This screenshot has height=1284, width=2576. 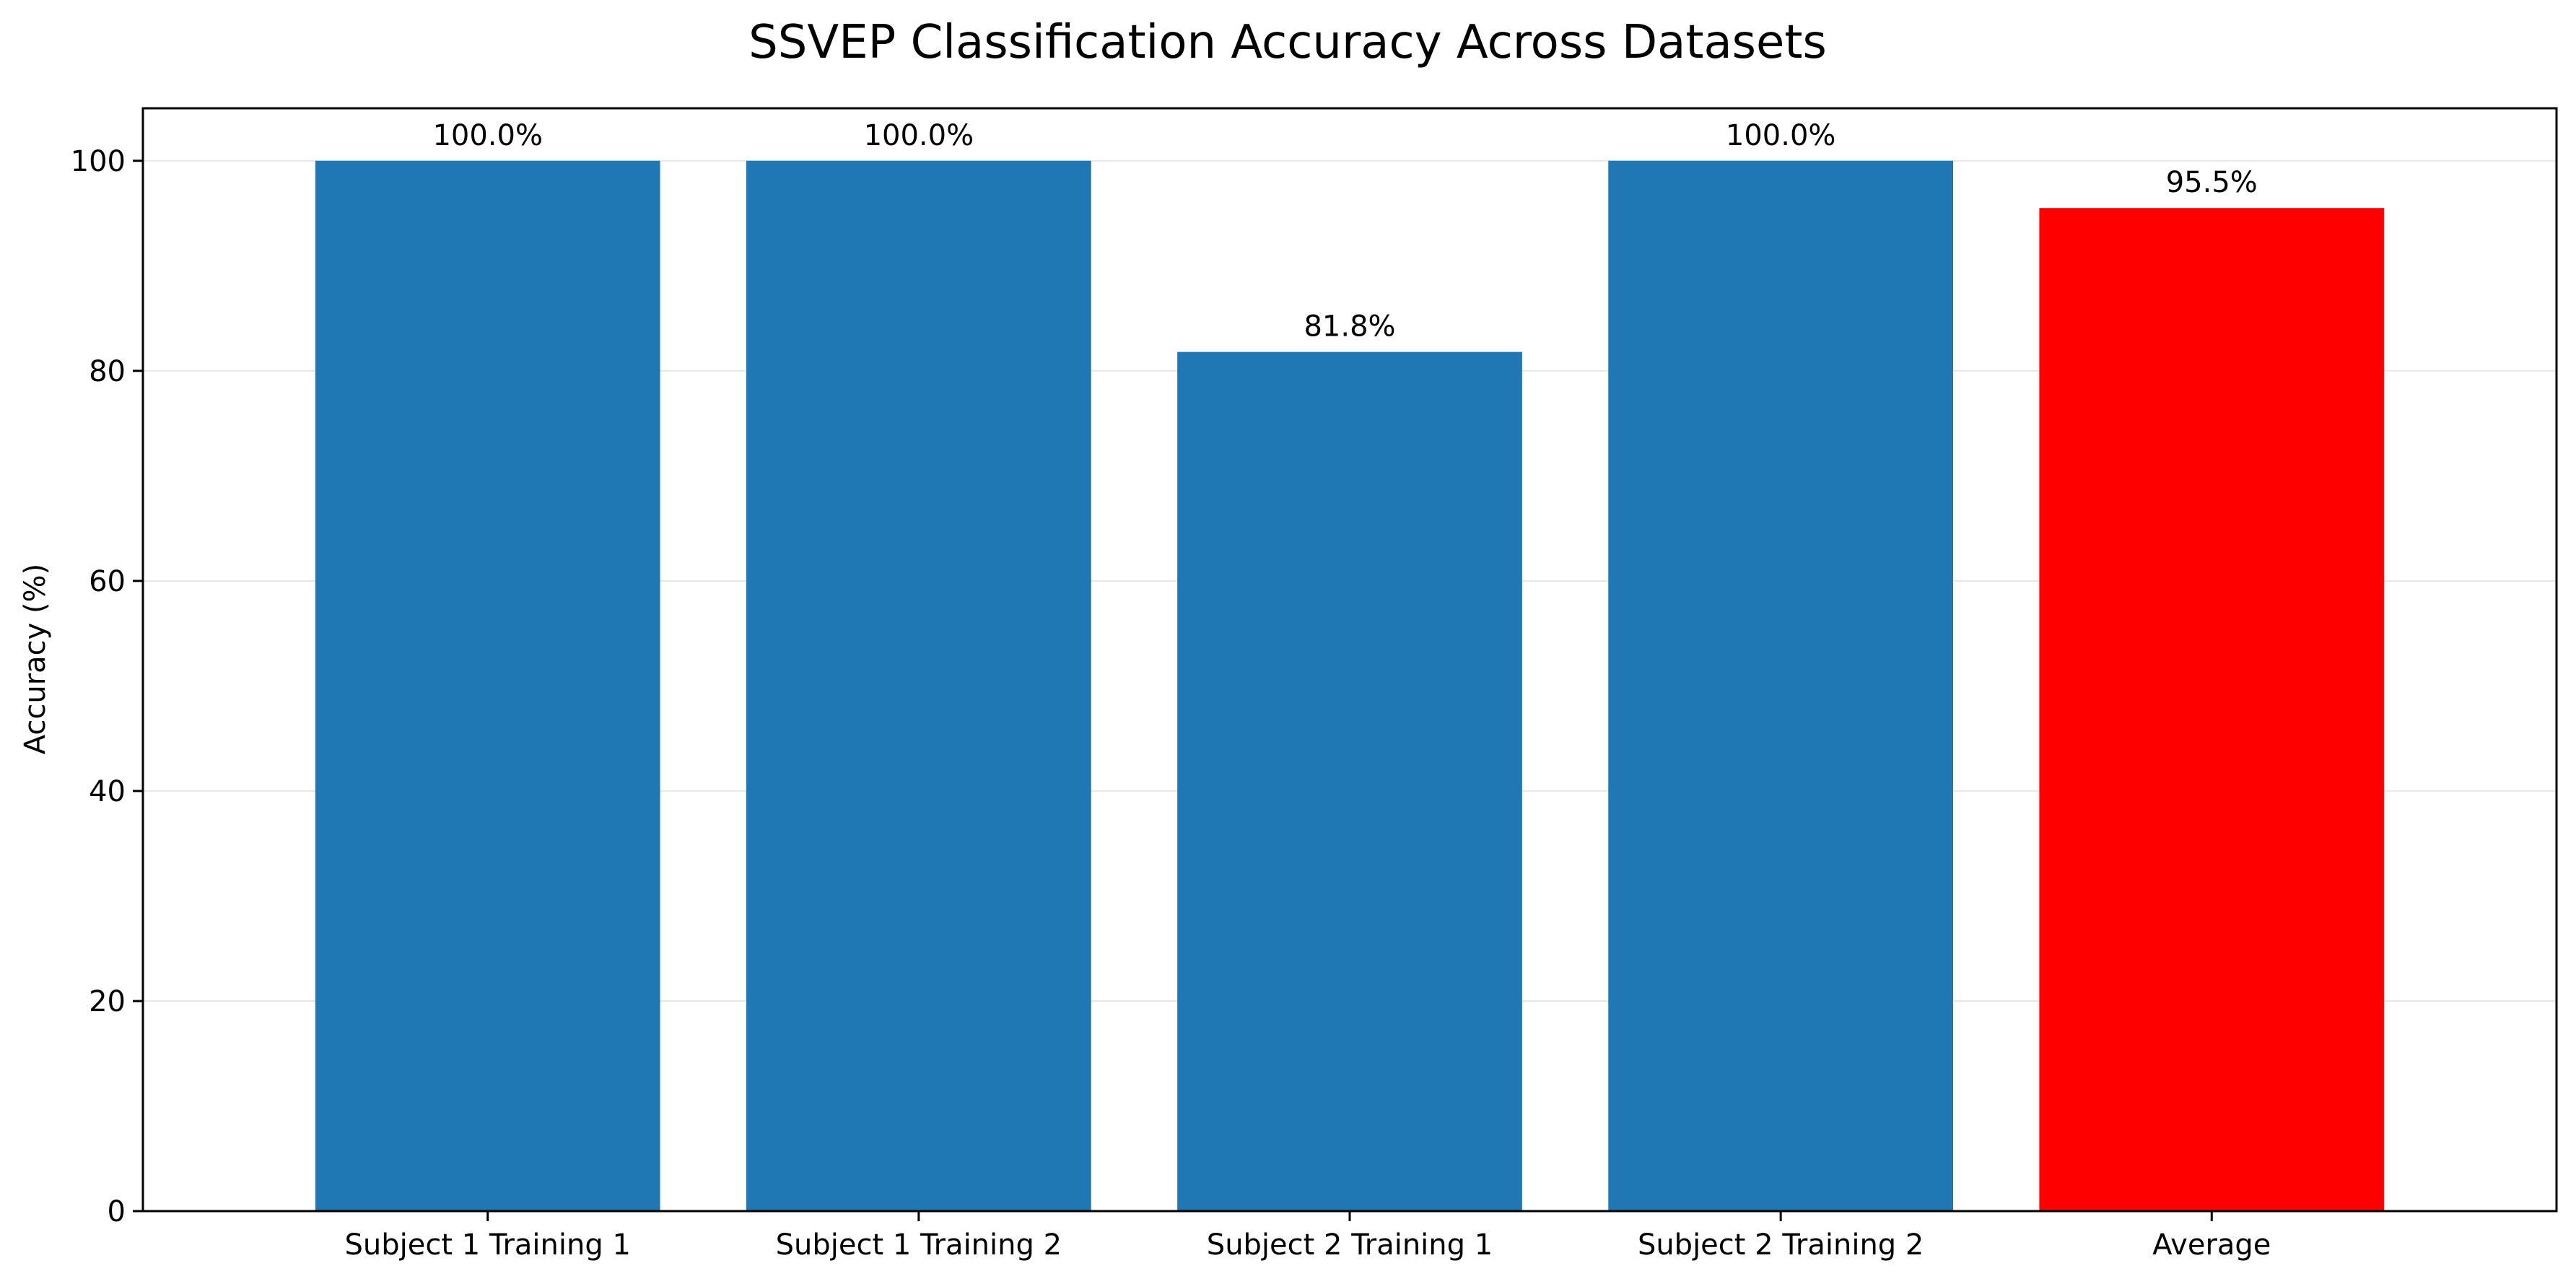 What do you see at coordinates (488, 1245) in the screenshot?
I see `x-tick-label: Subject 1 Training 1` at bounding box center [488, 1245].